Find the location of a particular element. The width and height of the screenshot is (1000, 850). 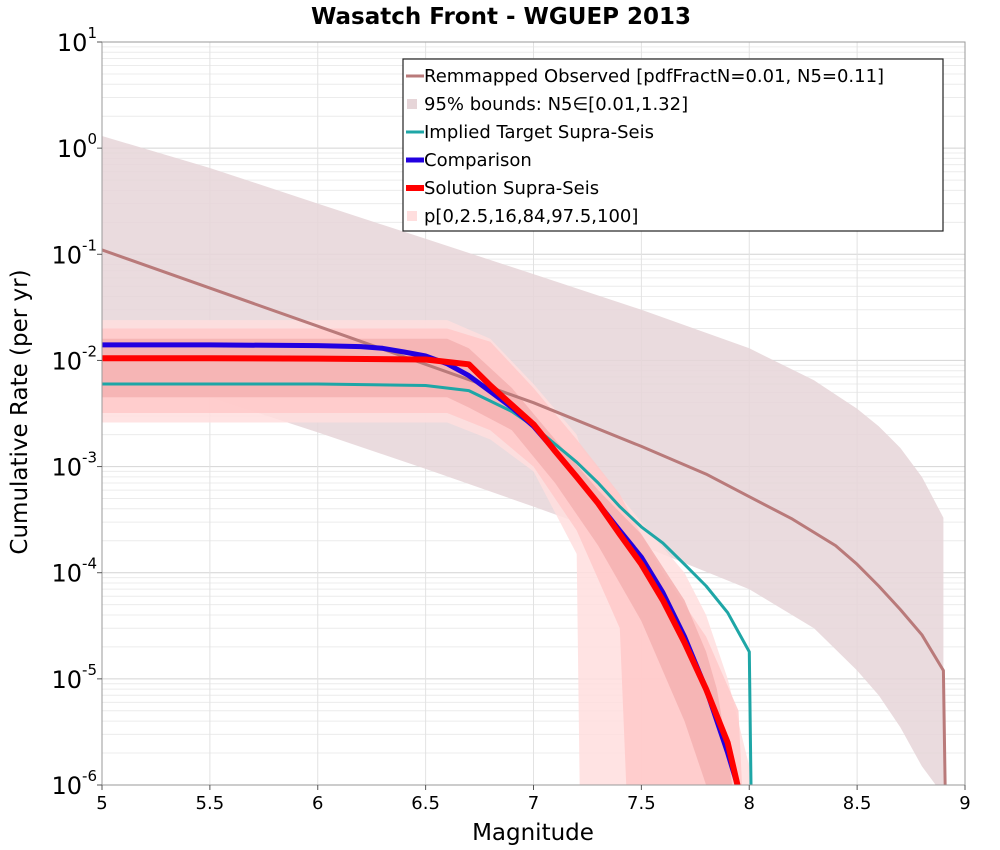

x-tick-label: 9 is located at coordinates (964, 803).